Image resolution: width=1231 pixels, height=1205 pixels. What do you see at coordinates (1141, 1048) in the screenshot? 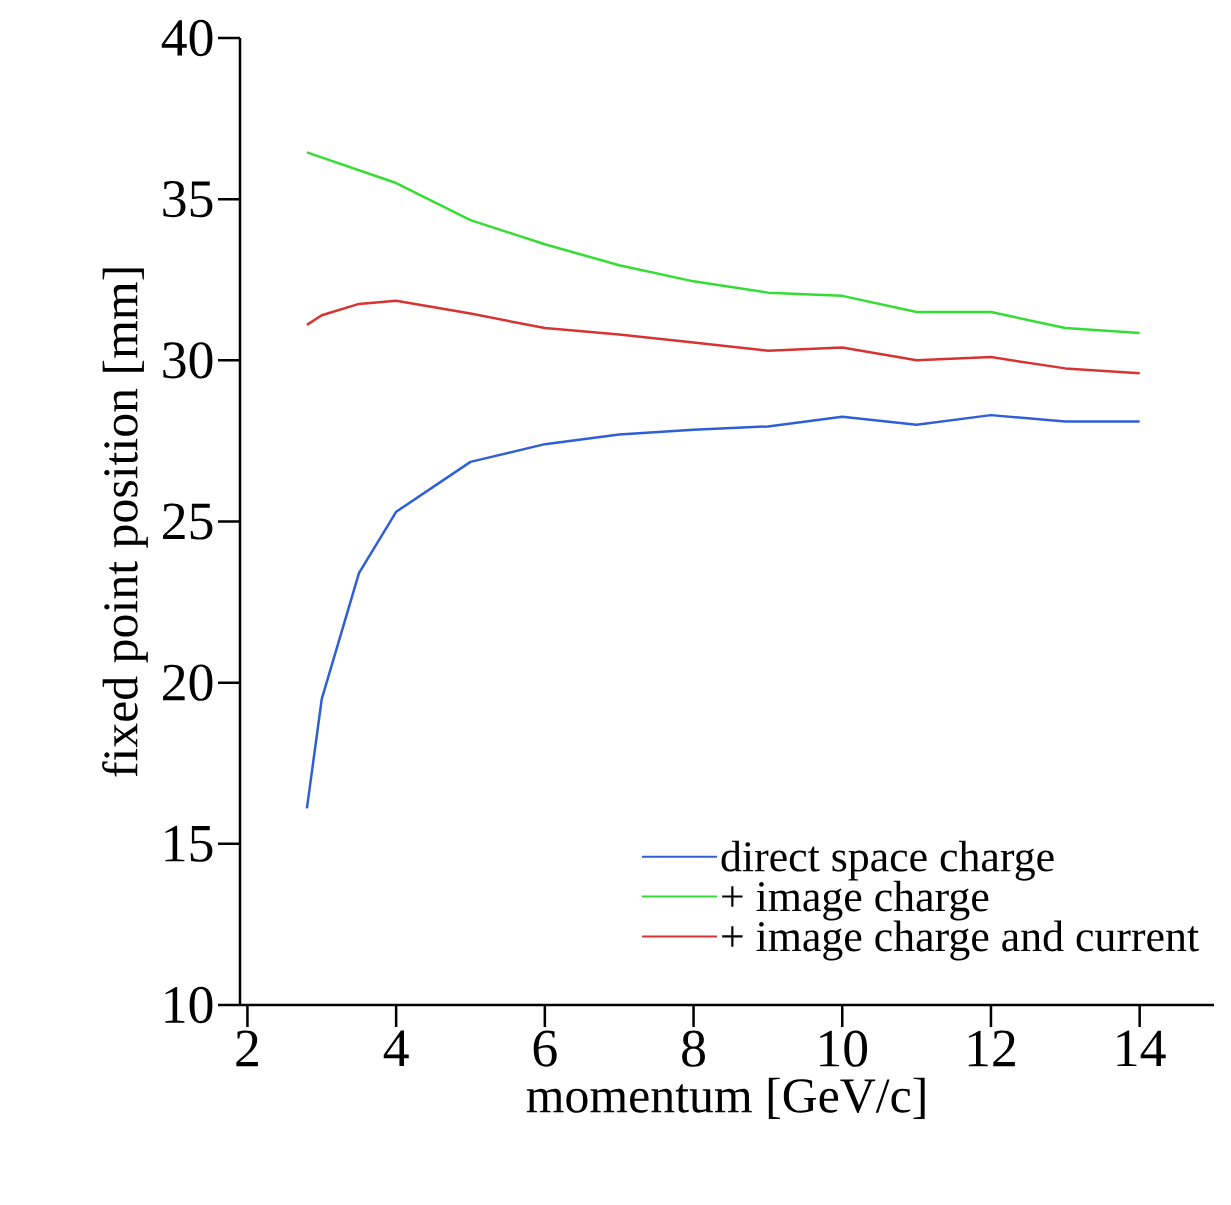
I see `x-tick-label: 14` at bounding box center [1141, 1048].